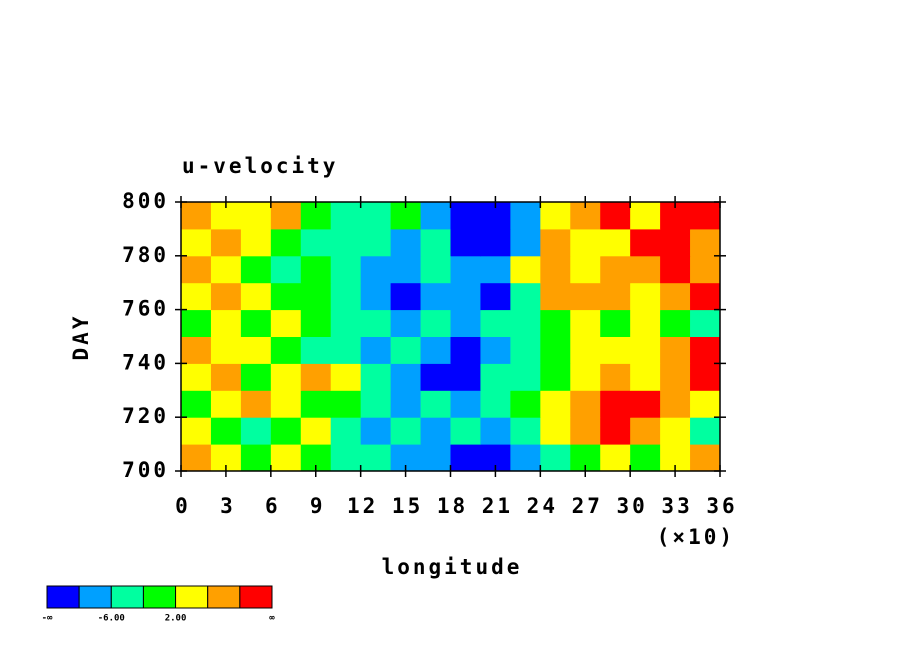  I want to click on x-tick-label: 0, so click(183, 506).